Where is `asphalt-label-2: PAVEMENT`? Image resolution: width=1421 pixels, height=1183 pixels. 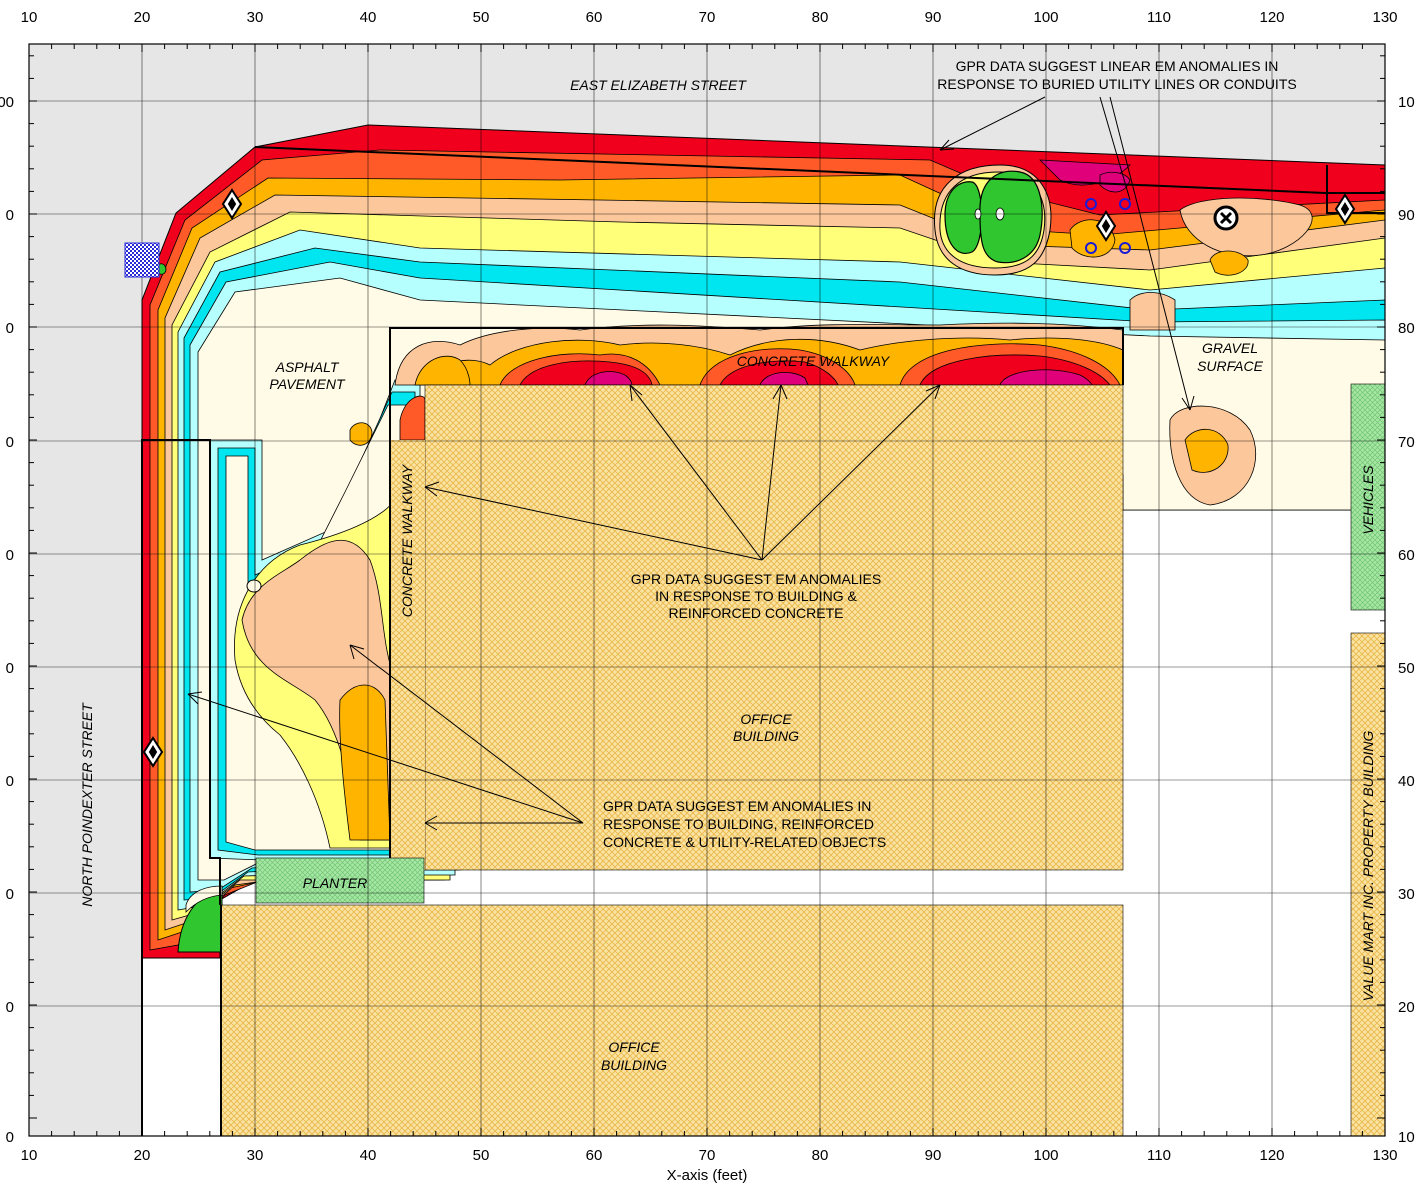
asphalt-label-2: PAVEMENT is located at coordinates (307, 384).